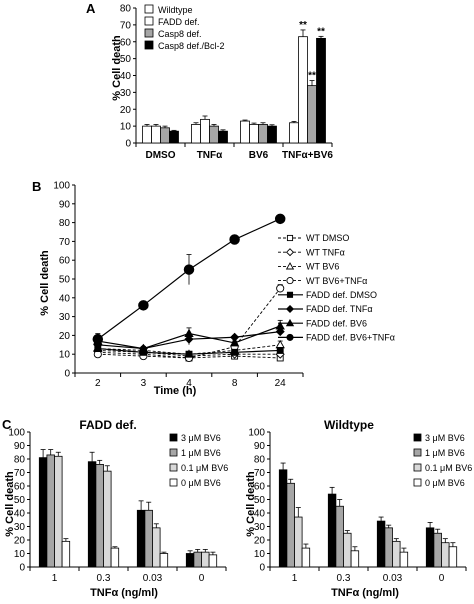  Describe the element at coordinates (210, 155) in the screenshot. I see `panel-a-category-label: TNFα` at that location.